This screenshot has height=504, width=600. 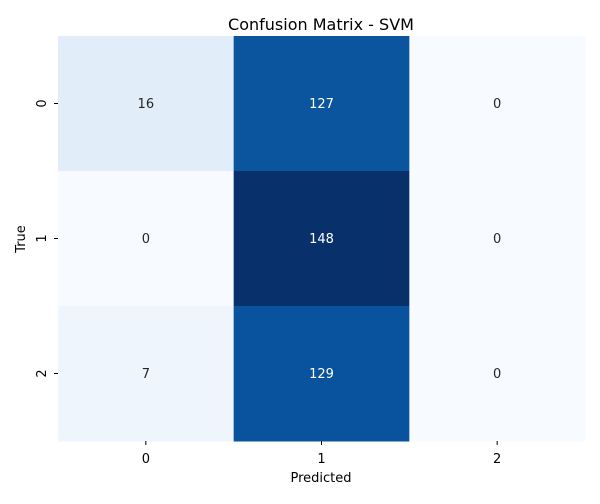 I want to click on cell-annotation-r2-c0: 7, so click(x=146, y=374).